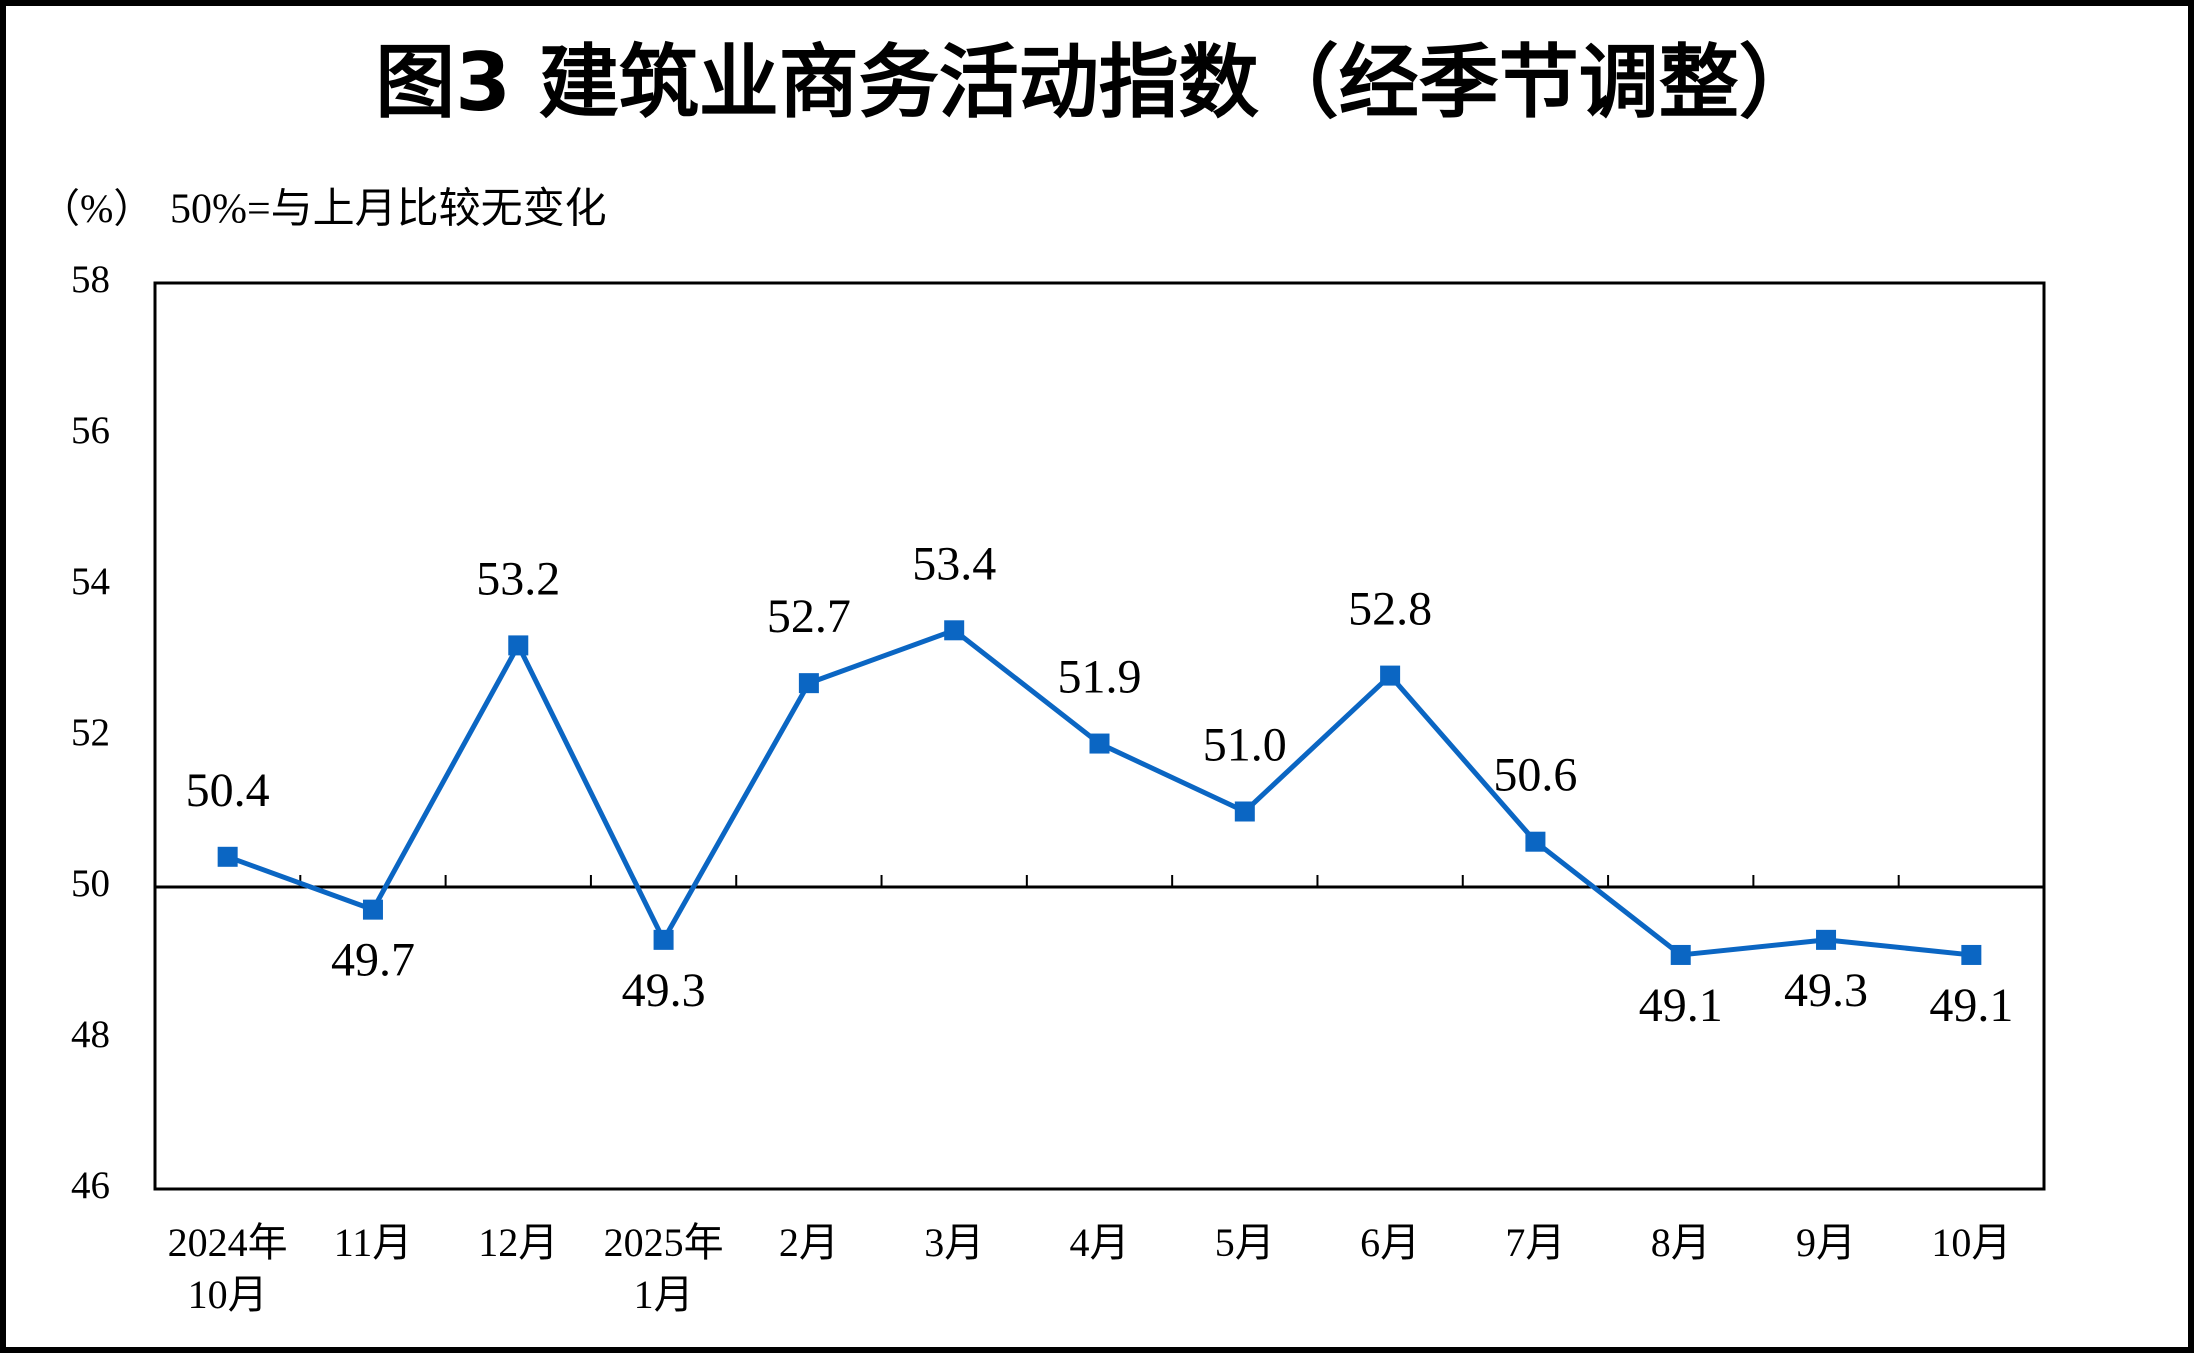  What do you see at coordinates (663, 1268) in the screenshot?
I see `x-tick-label: 2025年 1月` at bounding box center [663, 1268].